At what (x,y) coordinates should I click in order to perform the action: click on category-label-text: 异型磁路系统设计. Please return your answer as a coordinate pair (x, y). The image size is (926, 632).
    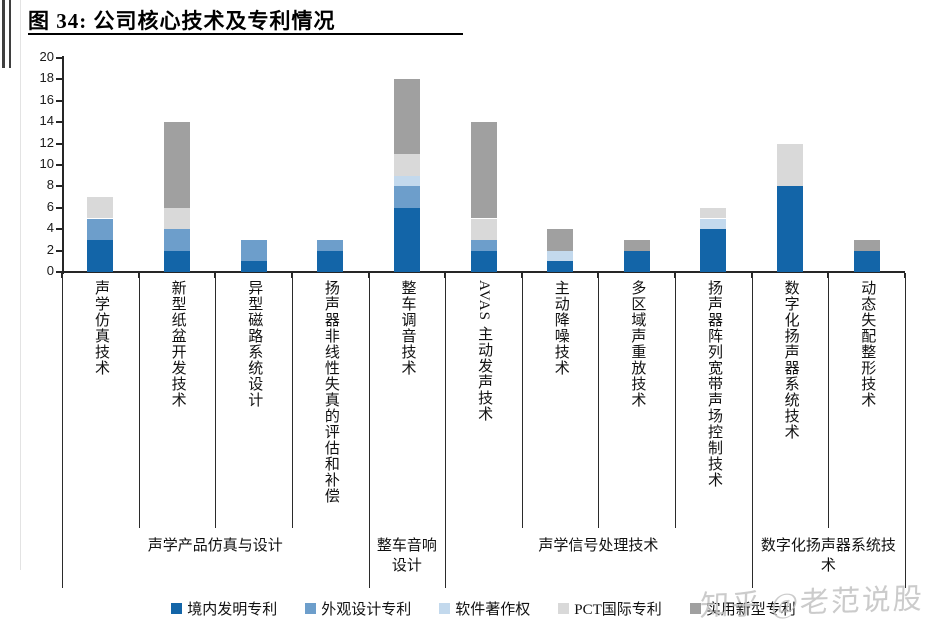
    Looking at the image, I should click on (254, 344).